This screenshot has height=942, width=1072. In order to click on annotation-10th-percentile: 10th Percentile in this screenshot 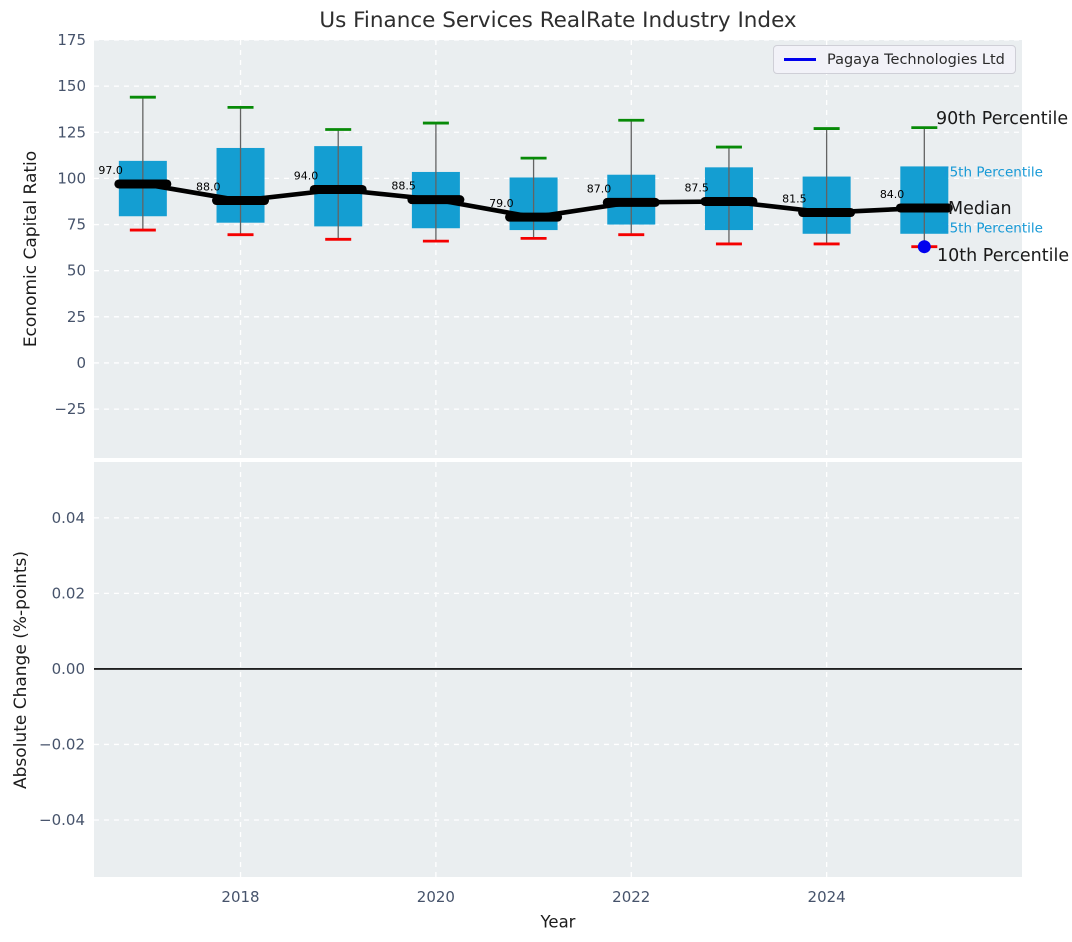, I will do `click(1003, 256)`.